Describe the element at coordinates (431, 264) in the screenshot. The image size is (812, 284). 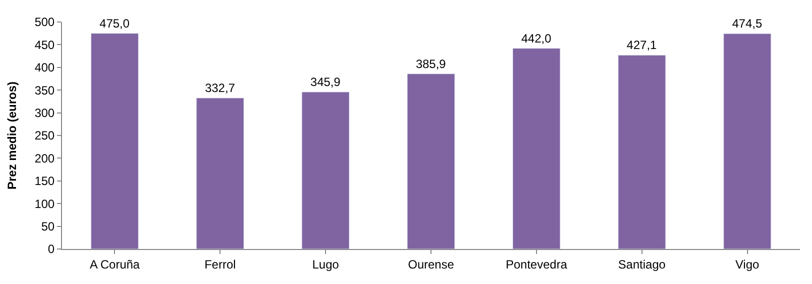
I see `x-tick-label: Ourense` at that location.